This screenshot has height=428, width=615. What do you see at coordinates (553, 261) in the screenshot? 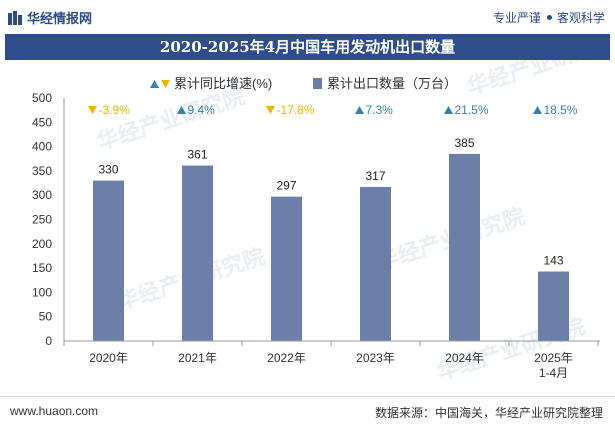
I see `bar-value-label: 143` at bounding box center [553, 261].